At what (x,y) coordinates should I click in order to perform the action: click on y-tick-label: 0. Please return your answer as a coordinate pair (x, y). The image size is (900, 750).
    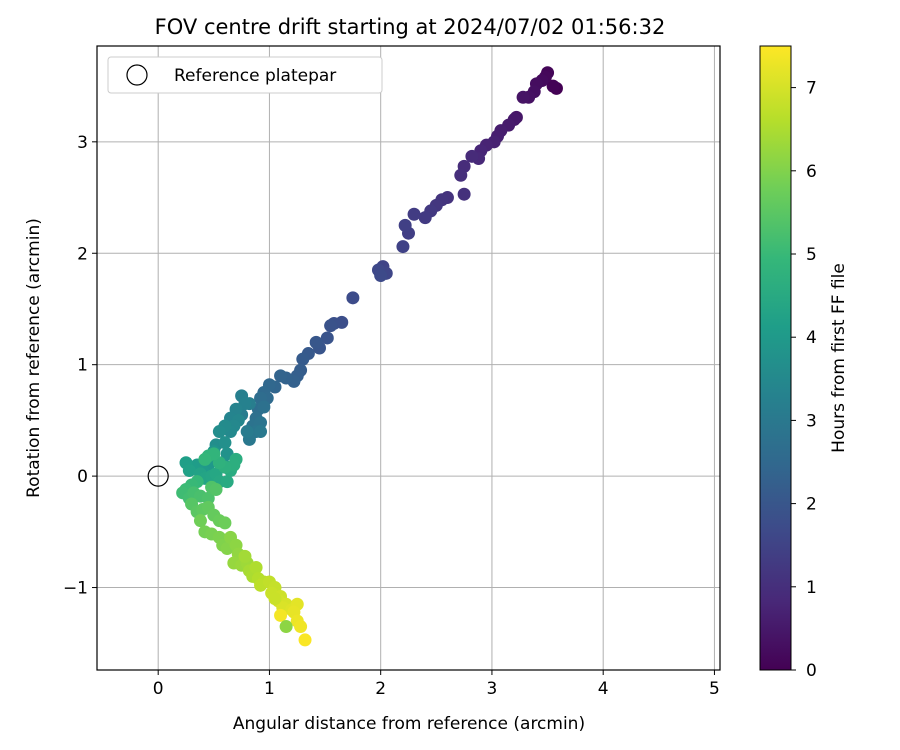
    Looking at the image, I should click on (82, 477).